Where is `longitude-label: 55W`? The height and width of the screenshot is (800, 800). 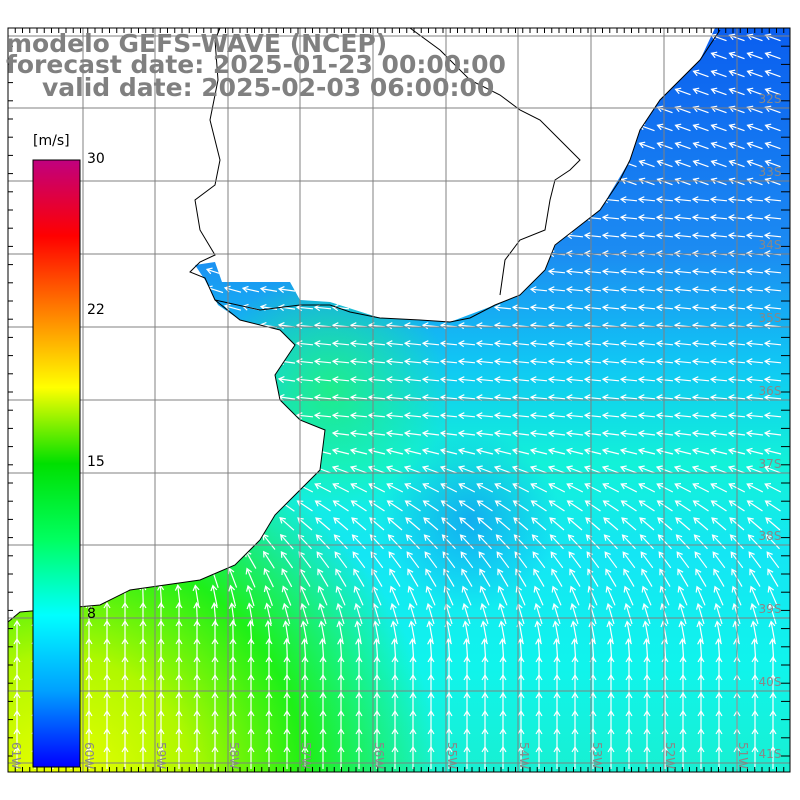 longitude-label: 55W is located at coordinates (452, 755).